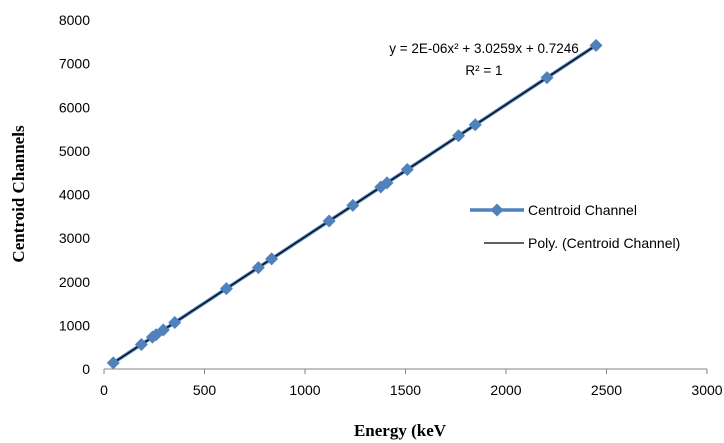 The height and width of the screenshot is (443, 724). Describe the element at coordinates (74, 238) in the screenshot. I see `y-tick-label: 3000` at that location.